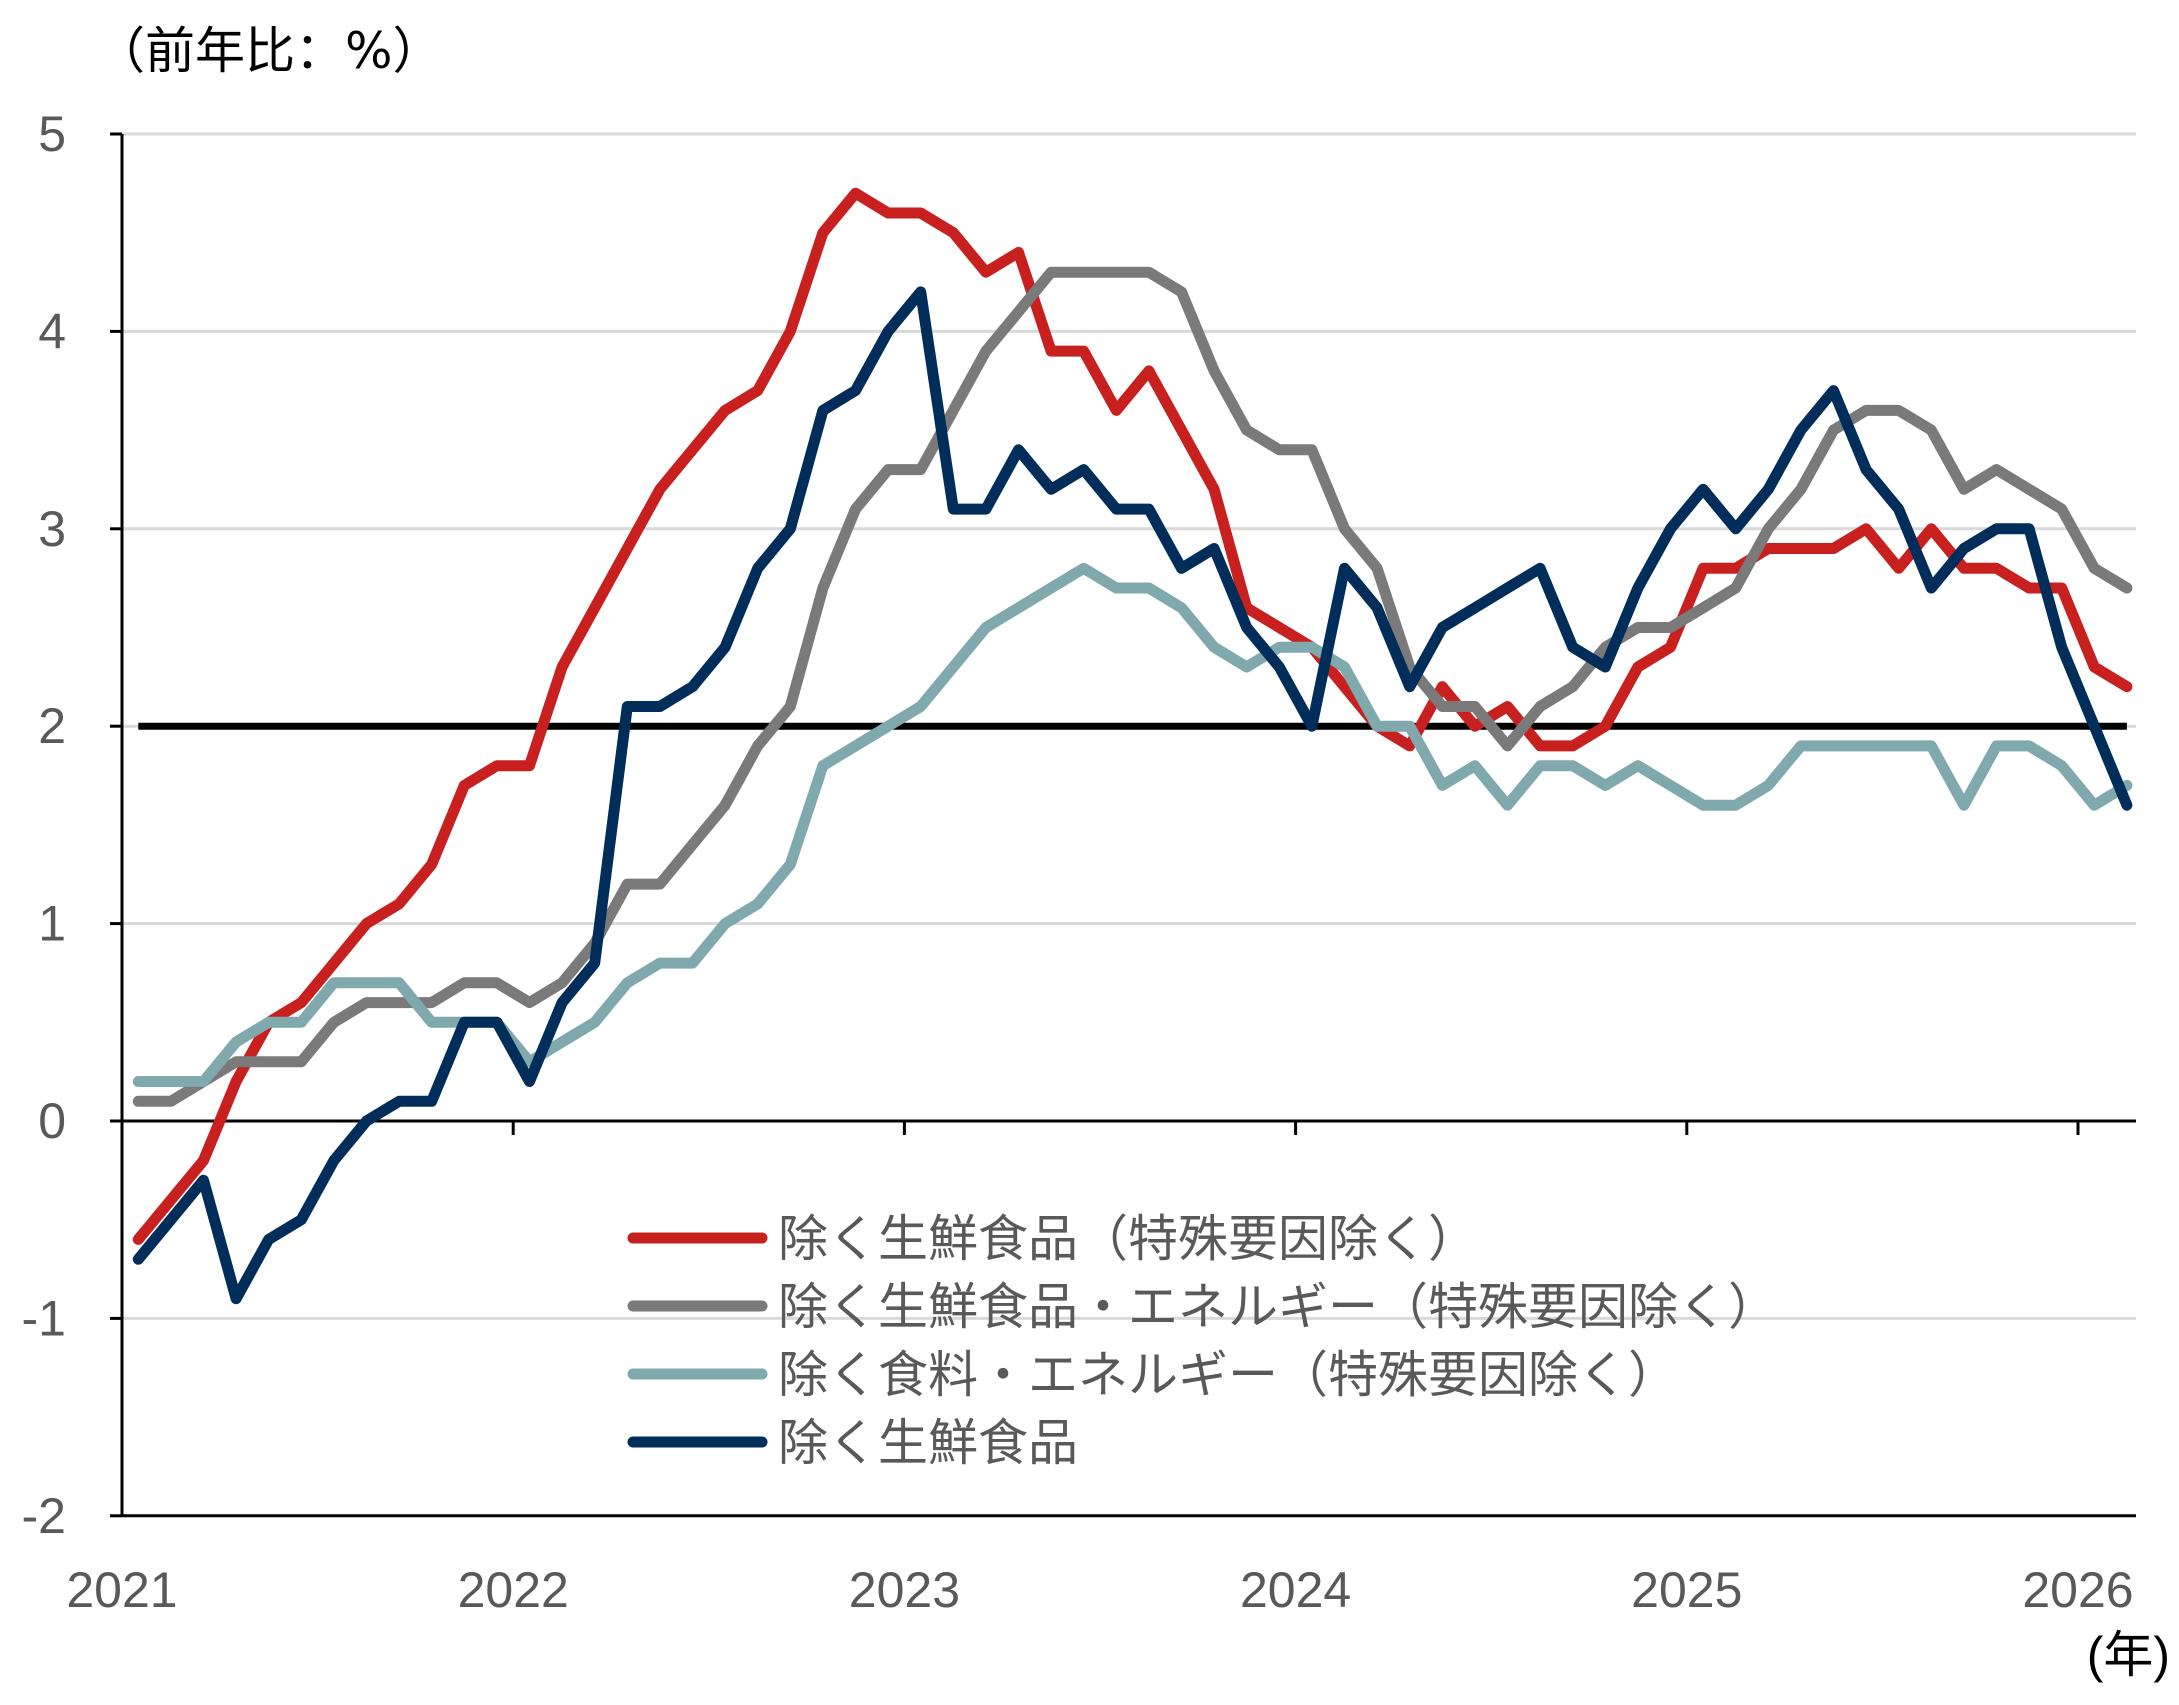 The width and height of the screenshot is (2179, 1705). What do you see at coordinates (52, 134) in the screenshot?
I see `y-tick-label: 5` at bounding box center [52, 134].